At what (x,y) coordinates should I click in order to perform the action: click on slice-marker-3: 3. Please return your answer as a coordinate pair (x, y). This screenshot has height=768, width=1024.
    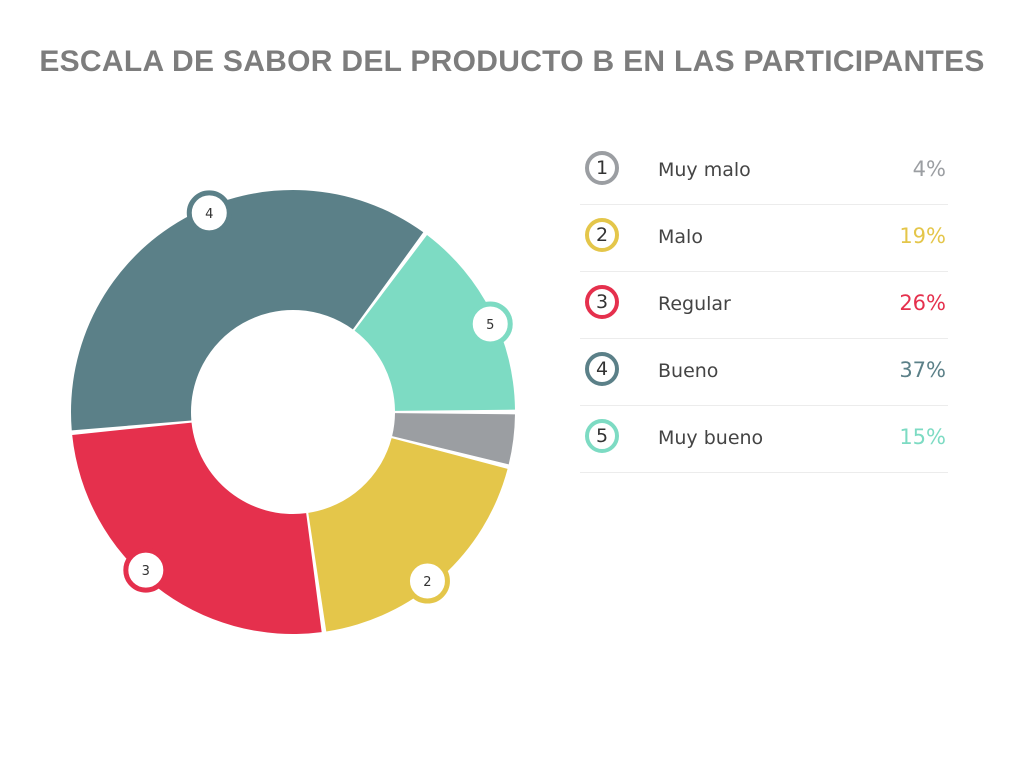
    Looking at the image, I should click on (146, 570).